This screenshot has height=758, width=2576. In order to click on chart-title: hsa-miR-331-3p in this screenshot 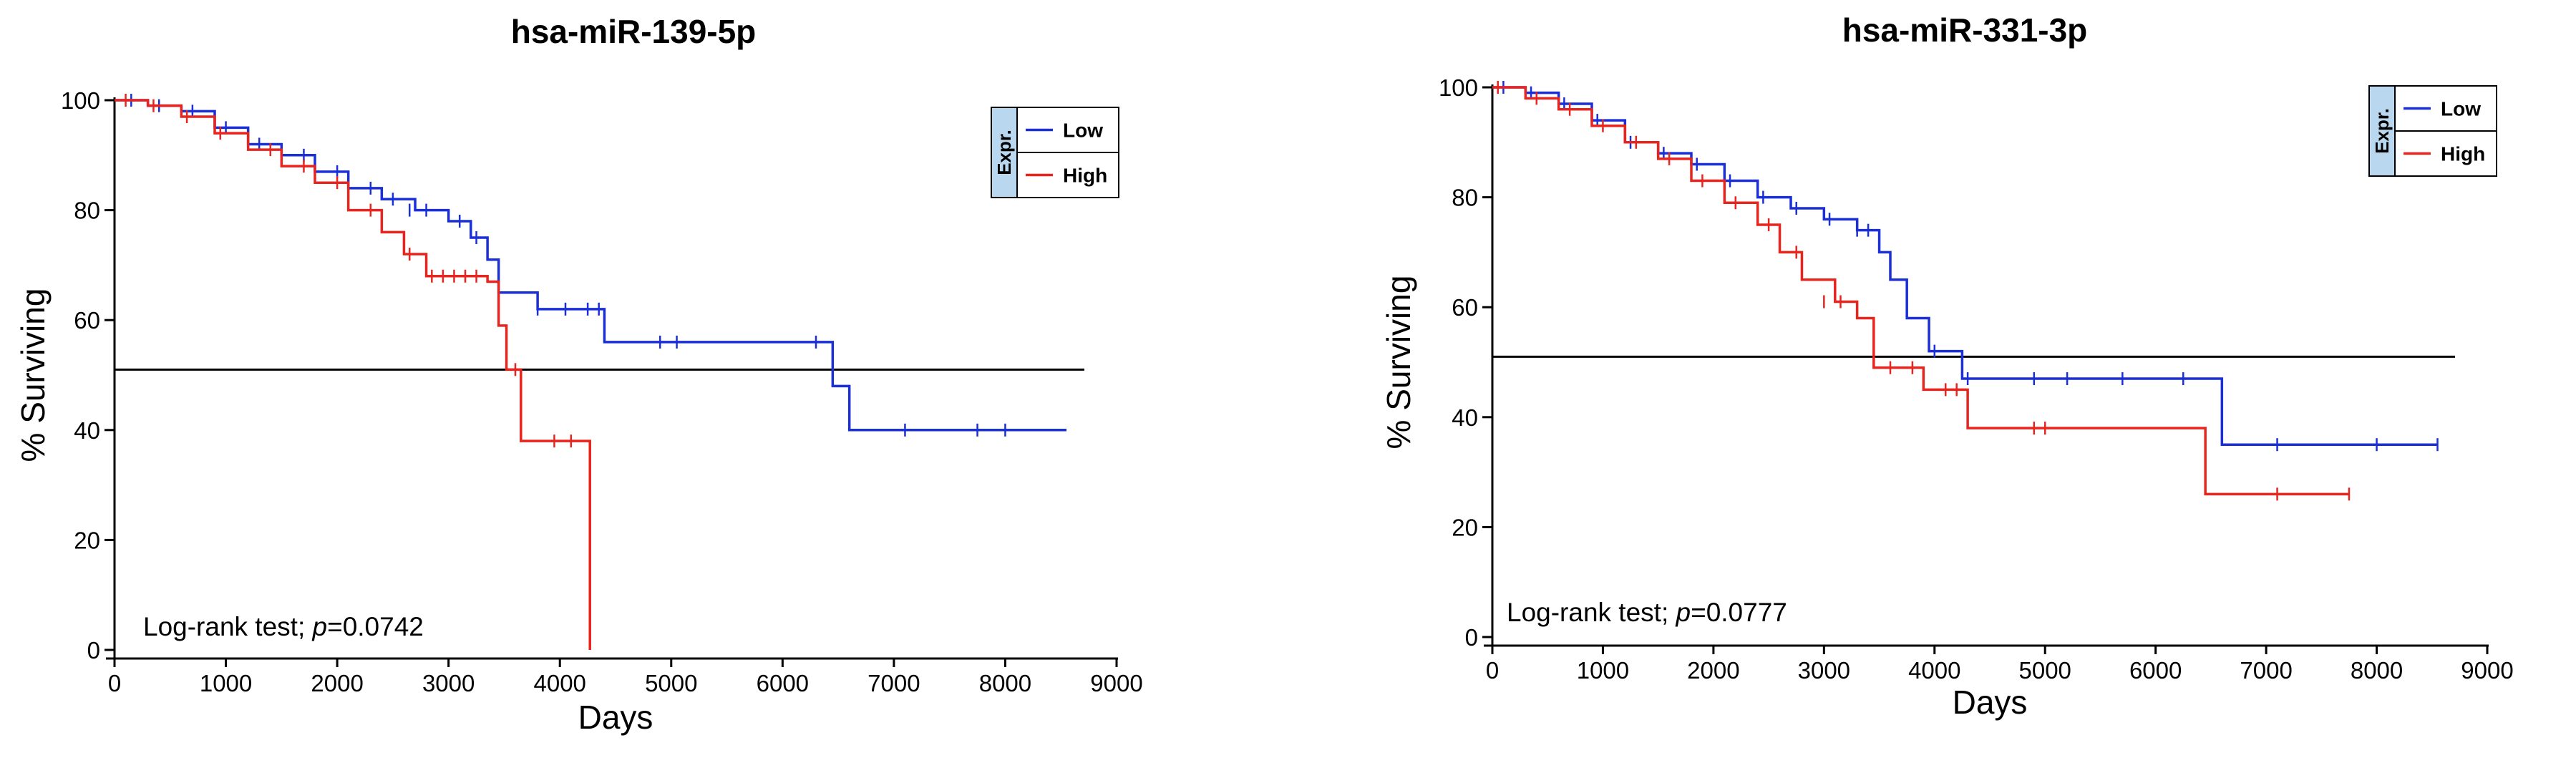, I will do `click(1965, 30)`.